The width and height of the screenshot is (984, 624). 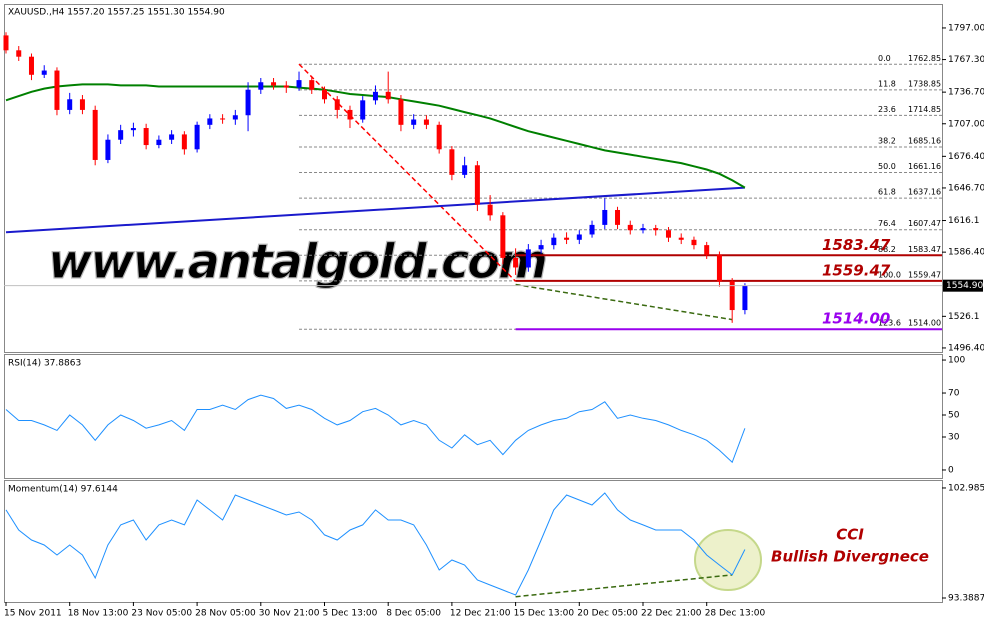 What do you see at coordinates (966, 124) in the screenshot?
I see `y-tick-label: 1707.00` at bounding box center [966, 124].